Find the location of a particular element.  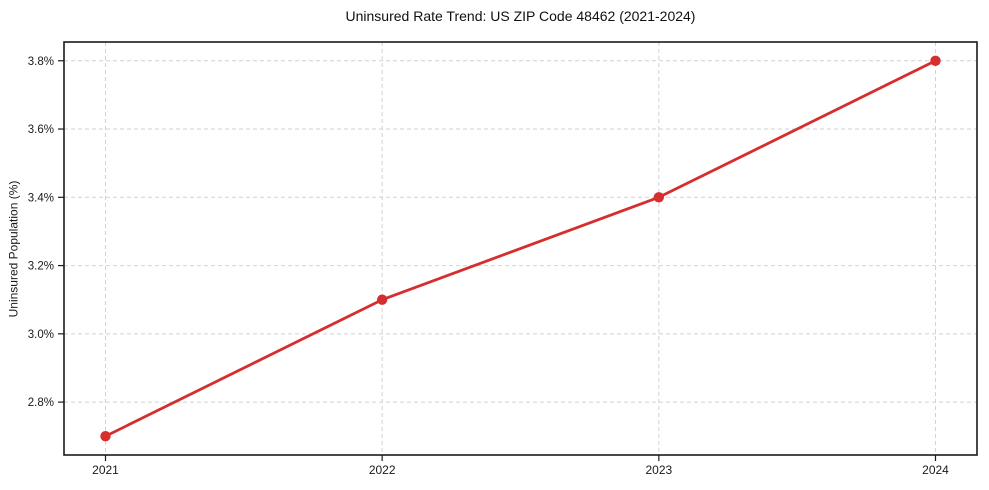

y-tick-label: 3.2% is located at coordinates (41, 267).